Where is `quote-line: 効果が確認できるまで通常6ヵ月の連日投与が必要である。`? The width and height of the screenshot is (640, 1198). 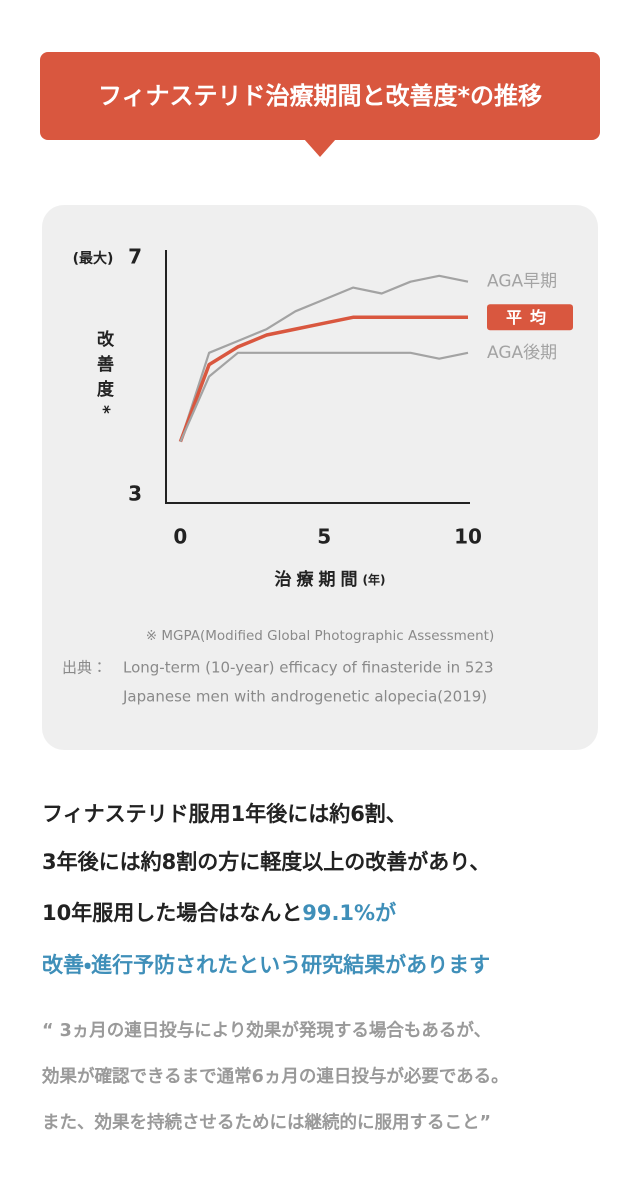 quote-line: 効果が確認できるまで通常6ヵ月の連日投与が必要である。 is located at coordinates (275, 1076).